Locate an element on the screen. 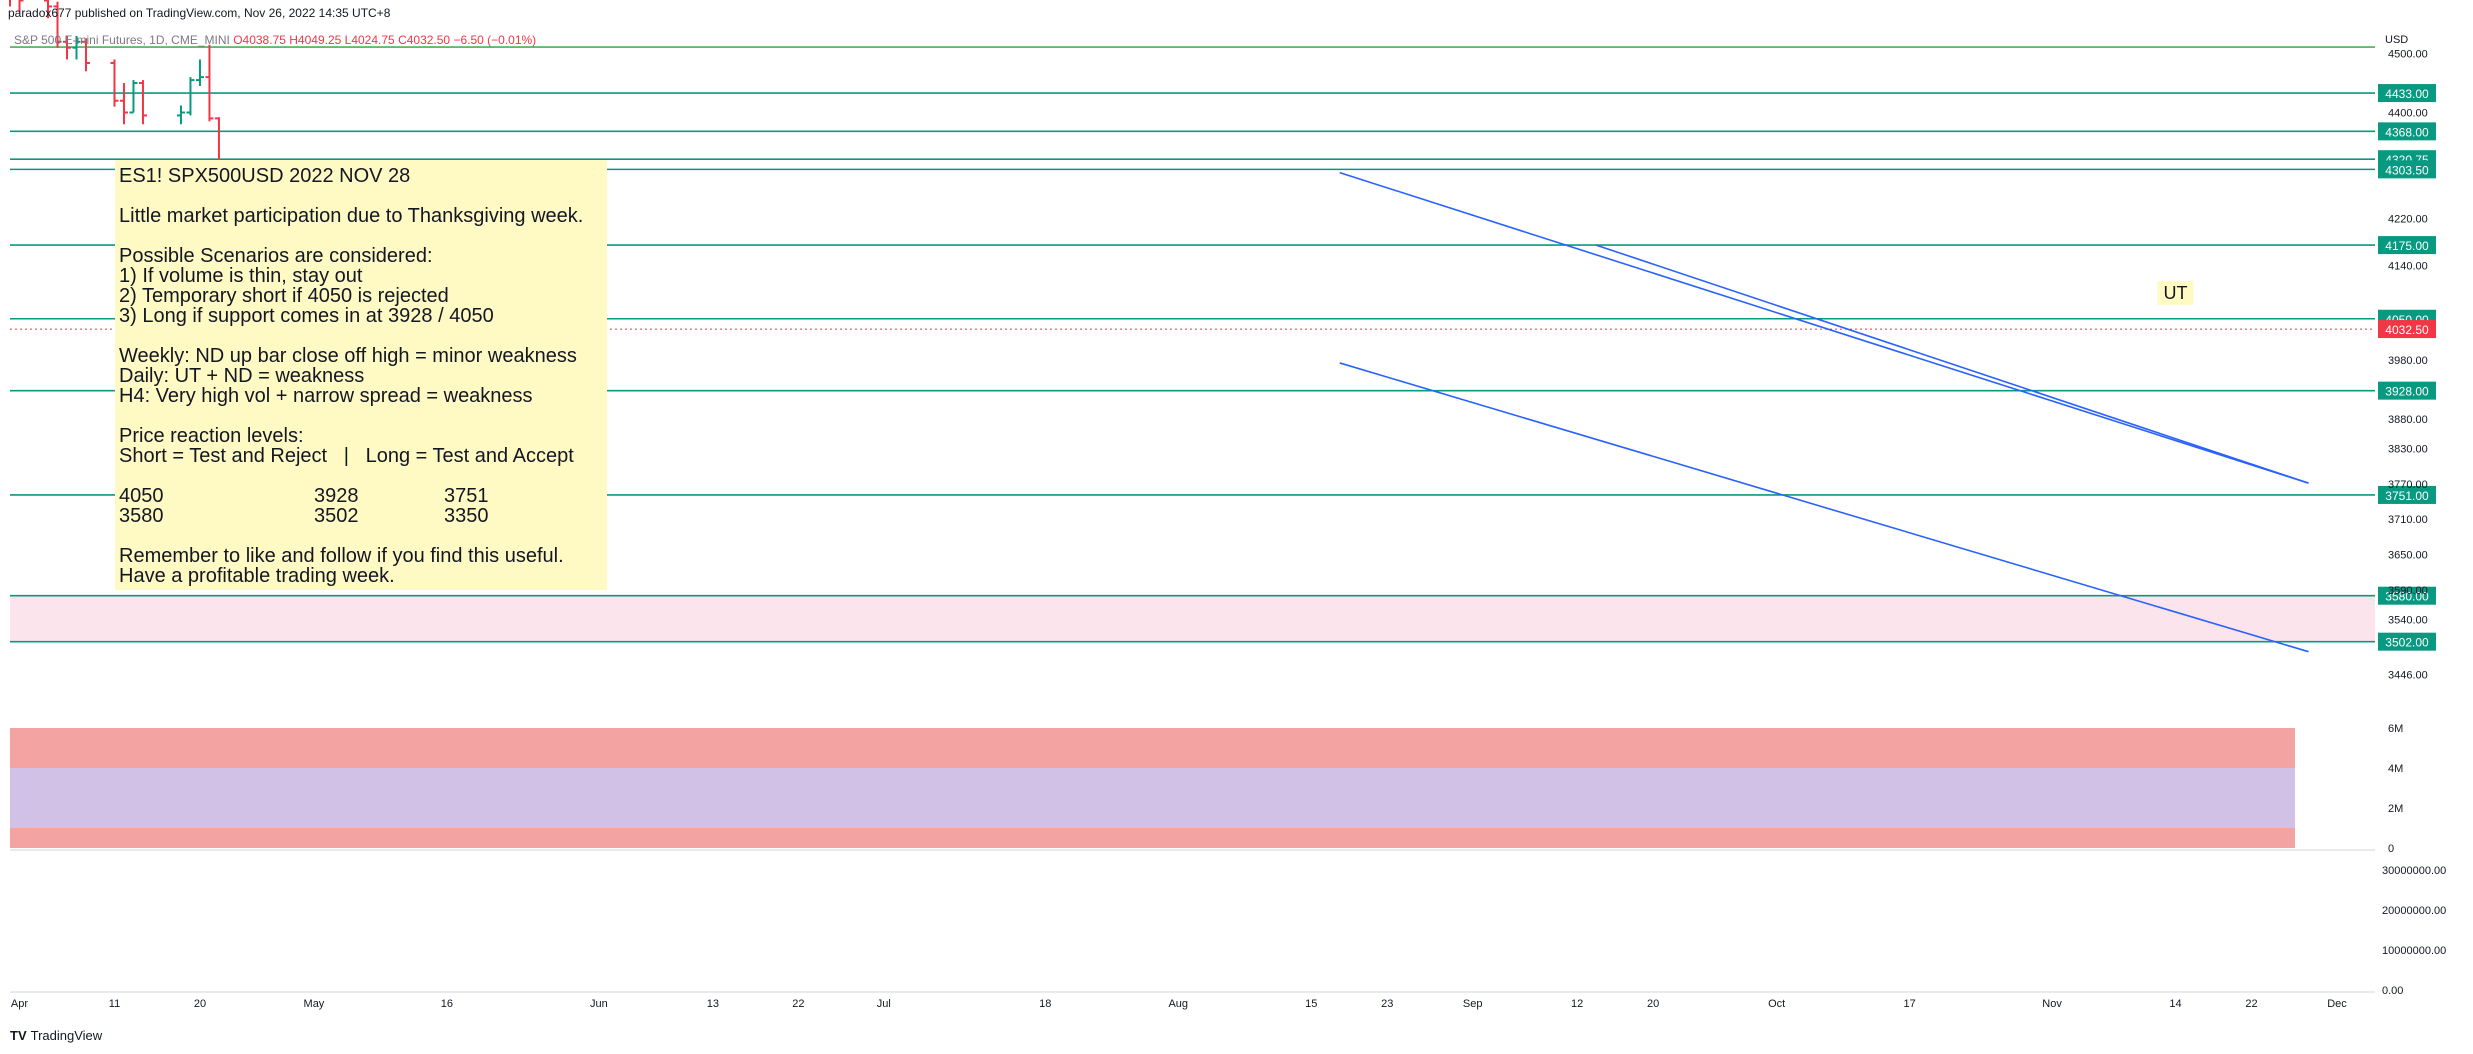 The height and width of the screenshot is (1054, 2473). y-tick-label: 4400.00 is located at coordinates (2408, 114).